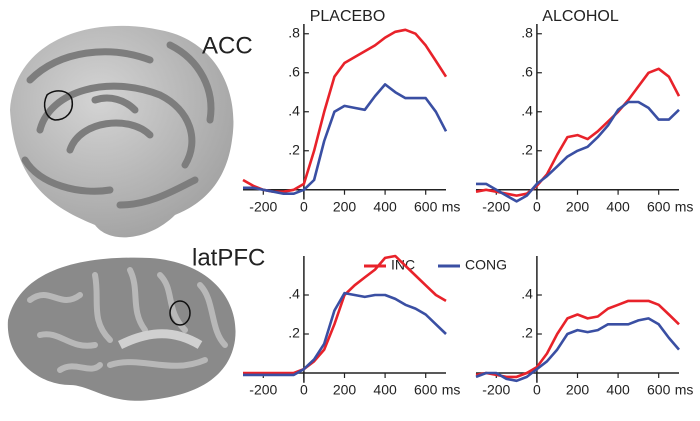  Describe the element at coordinates (180, 313) in the screenshot. I see `roi-latpfc` at that location.